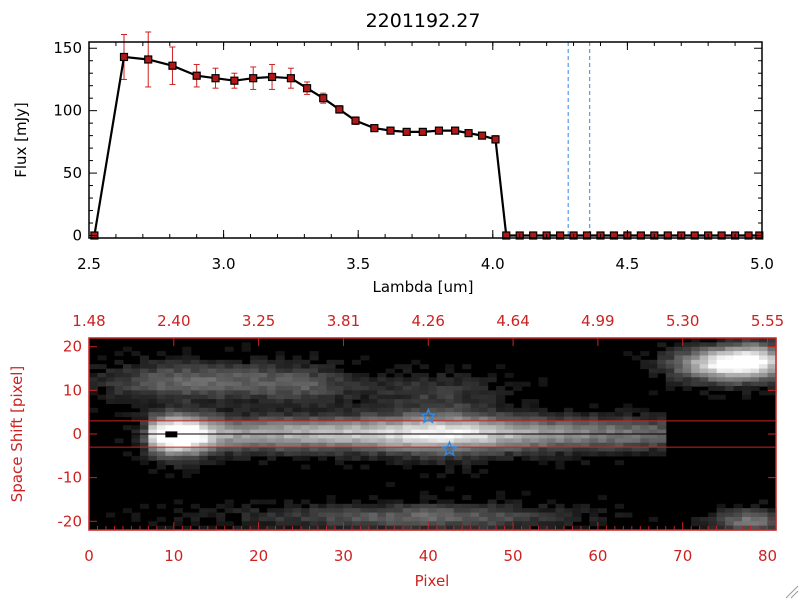 The width and height of the screenshot is (800, 600). Describe the element at coordinates (89, 556) in the screenshot. I see `x-tick-label: 0` at that location.